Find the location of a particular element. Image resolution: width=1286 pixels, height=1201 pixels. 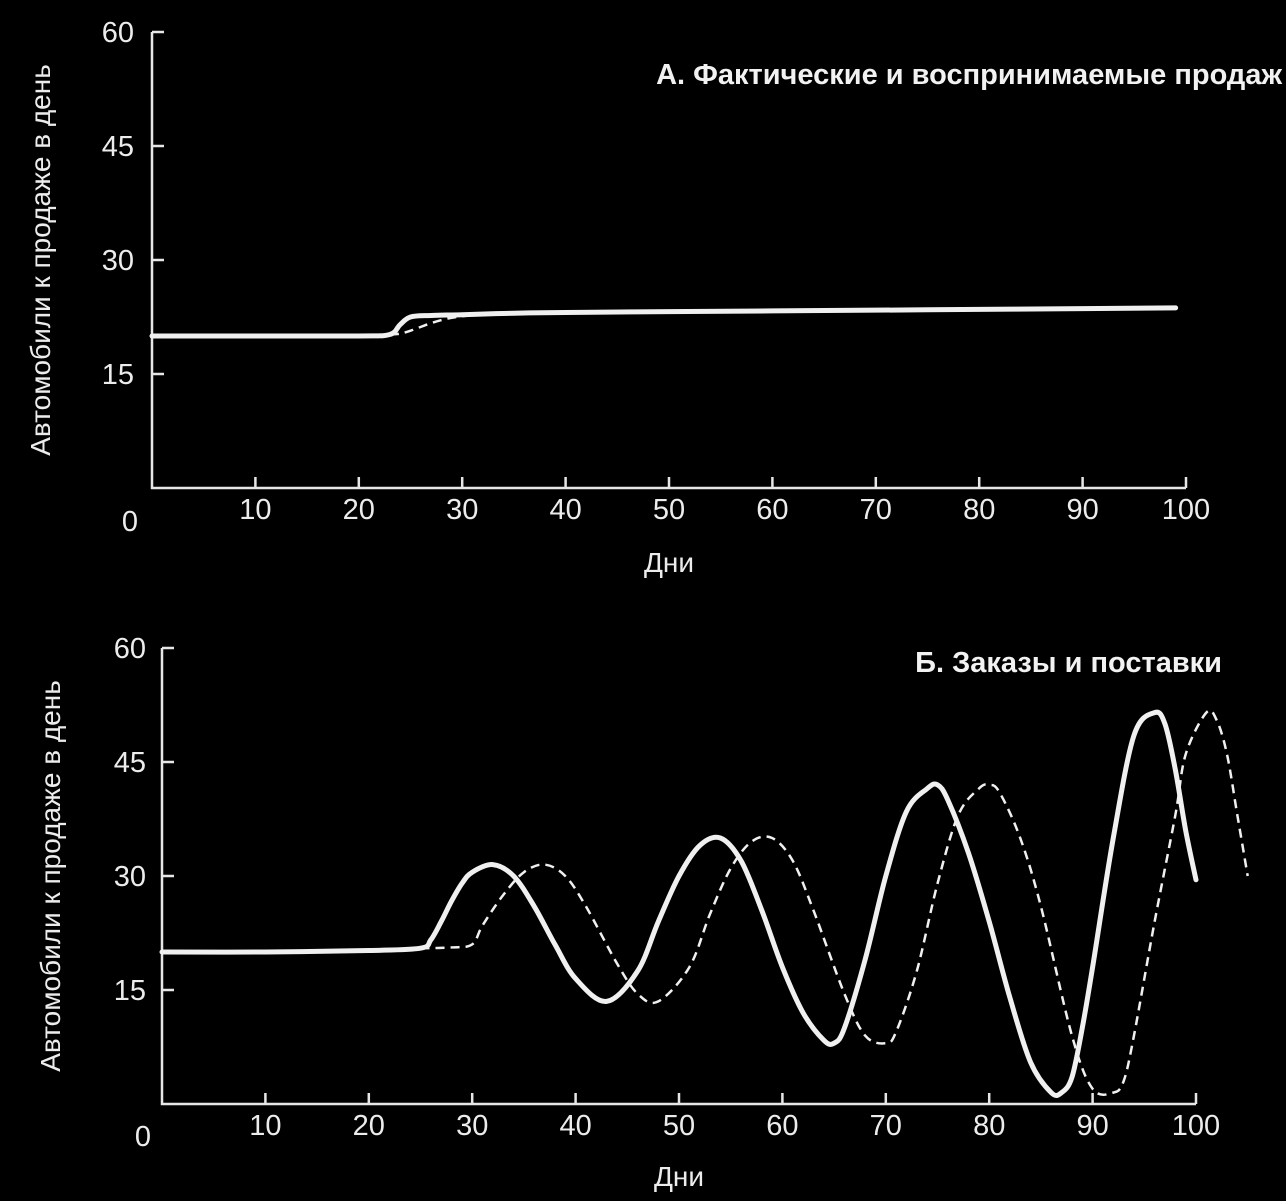

chart-title: Б. Заказы и поставки is located at coordinates (1068, 663).